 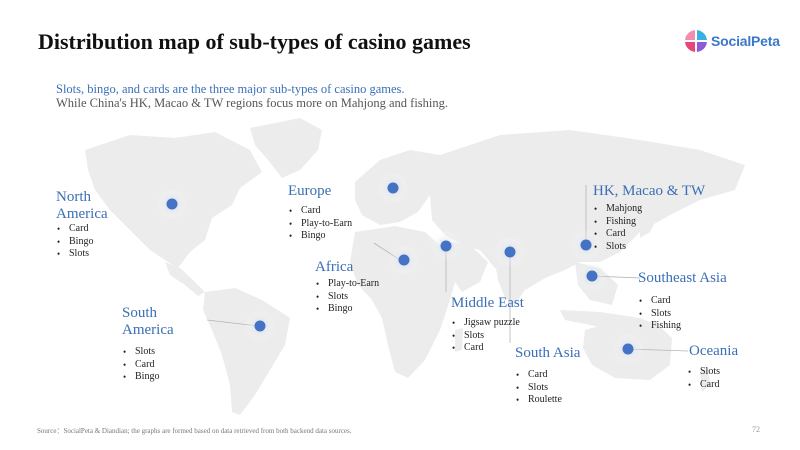 What do you see at coordinates (592, 276) in the screenshot?
I see `marker-southeast-asia` at bounding box center [592, 276].